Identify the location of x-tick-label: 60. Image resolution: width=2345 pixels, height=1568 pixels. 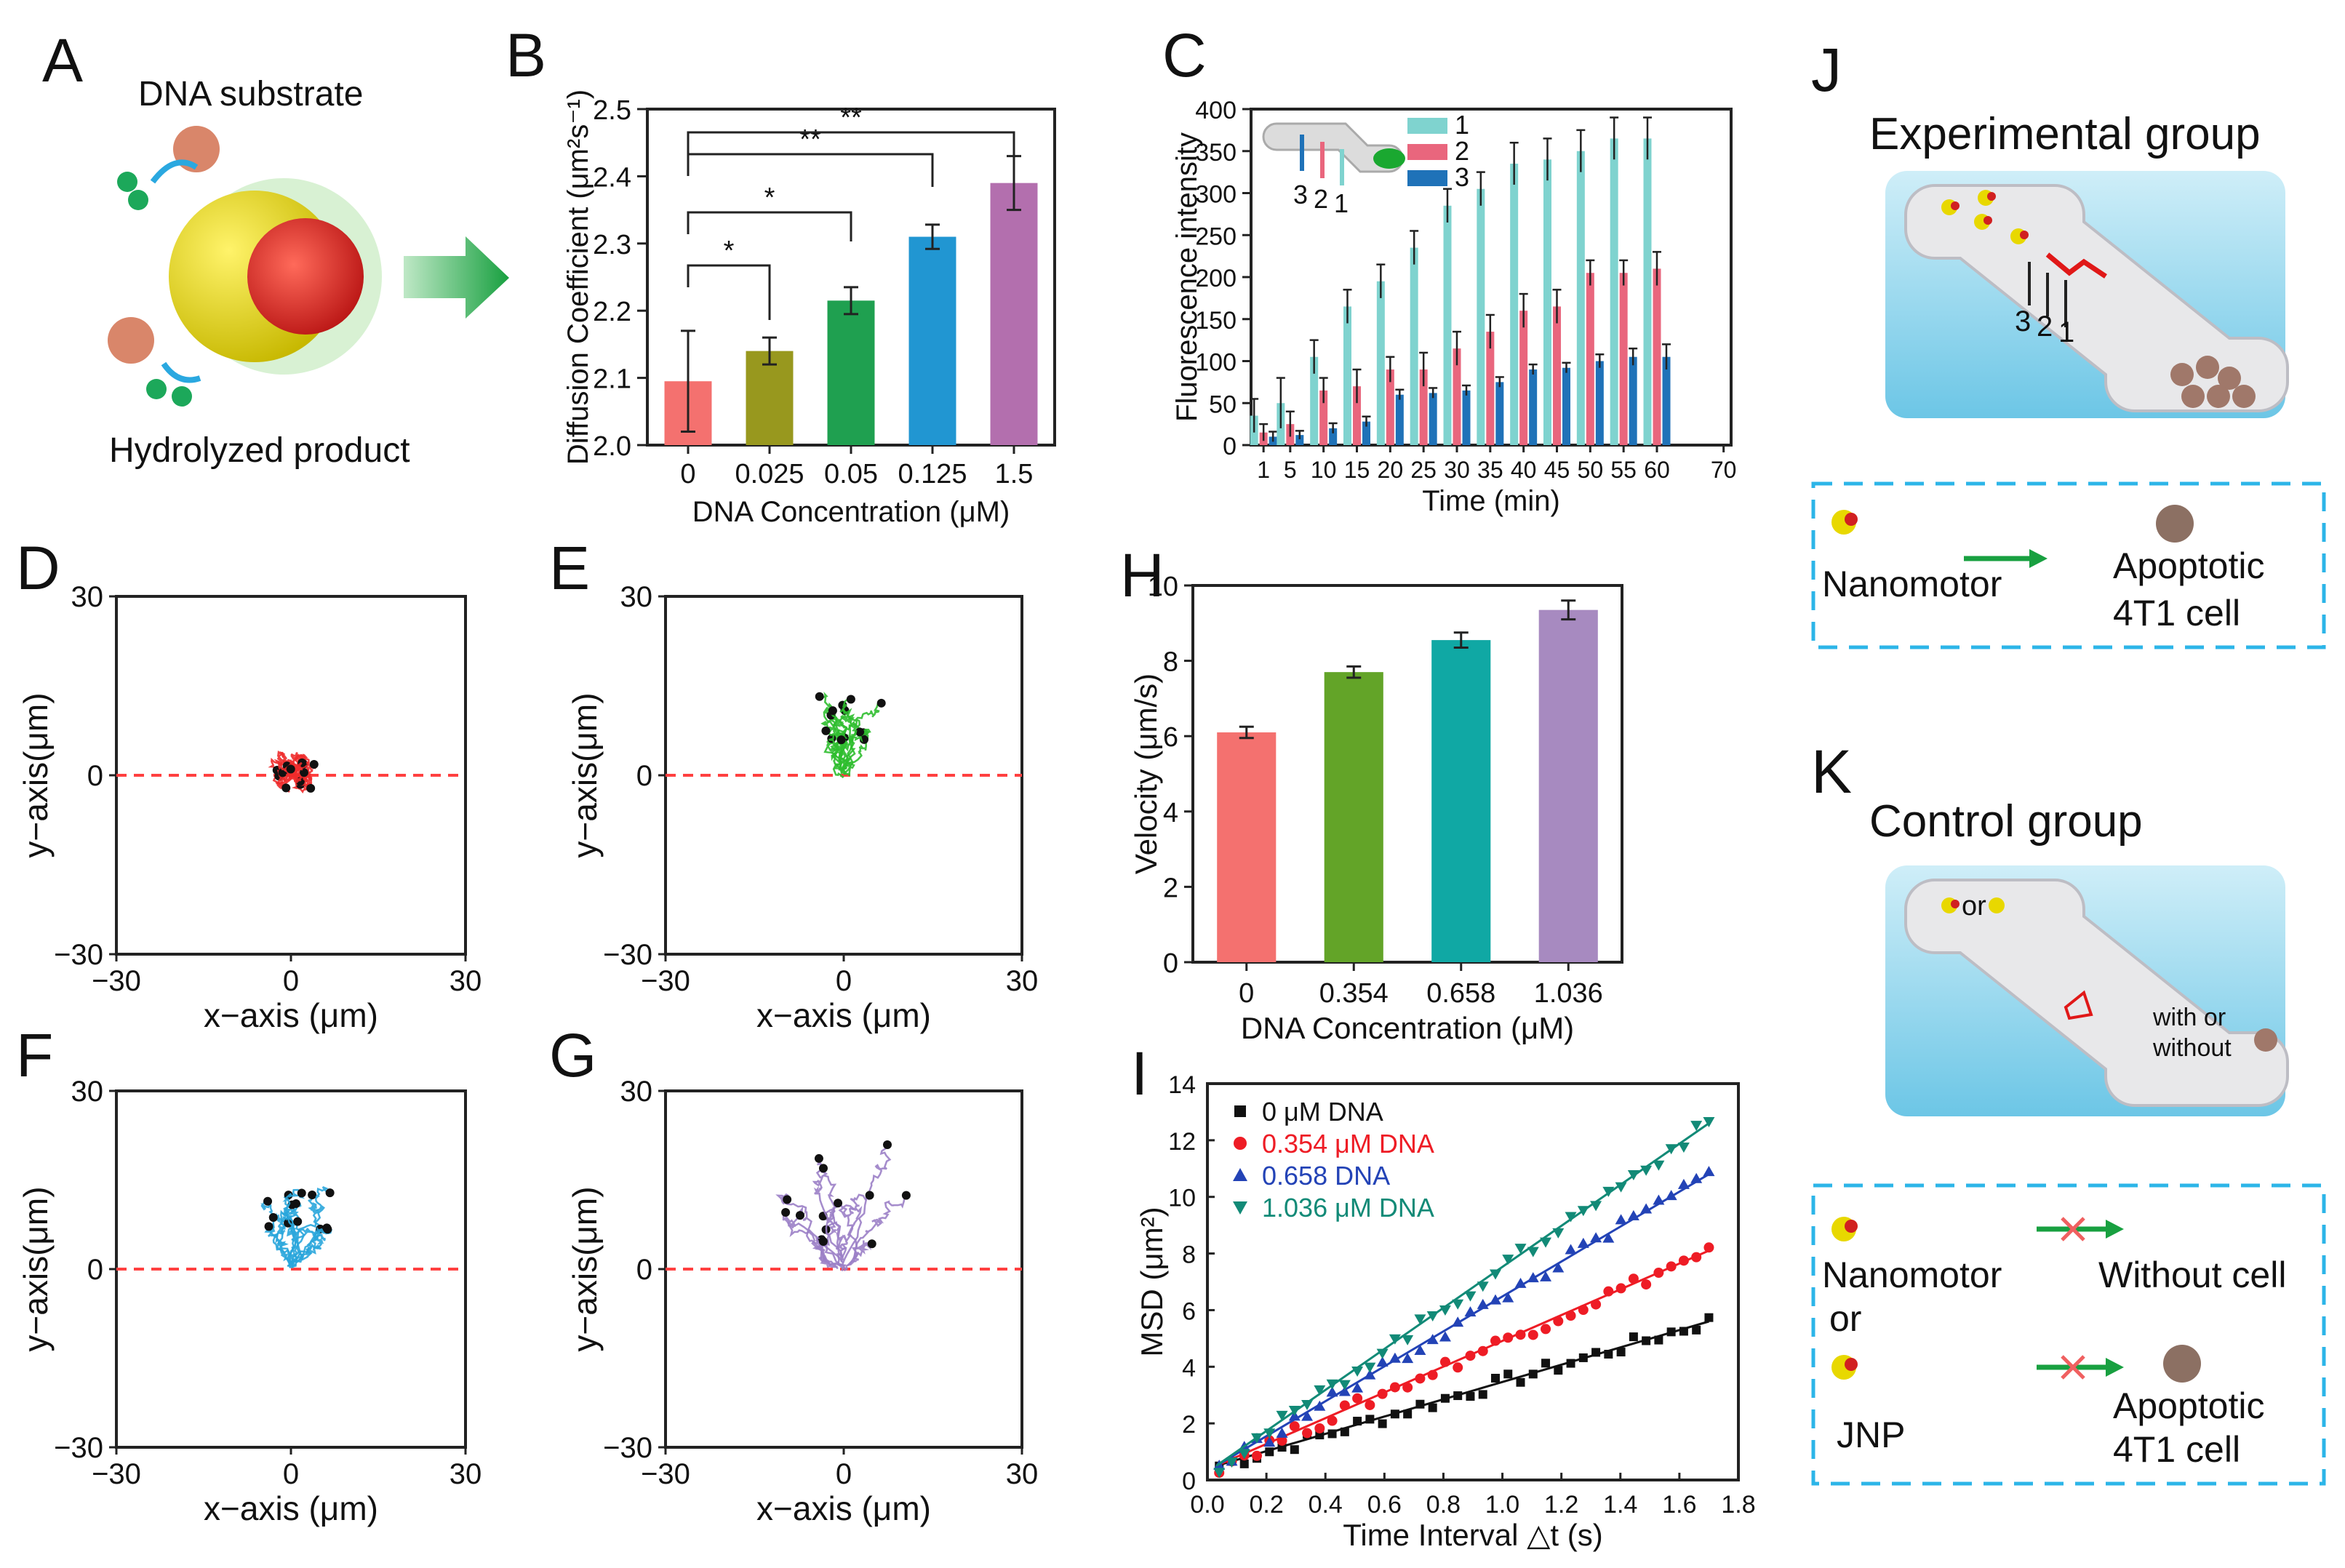
(1657, 470).